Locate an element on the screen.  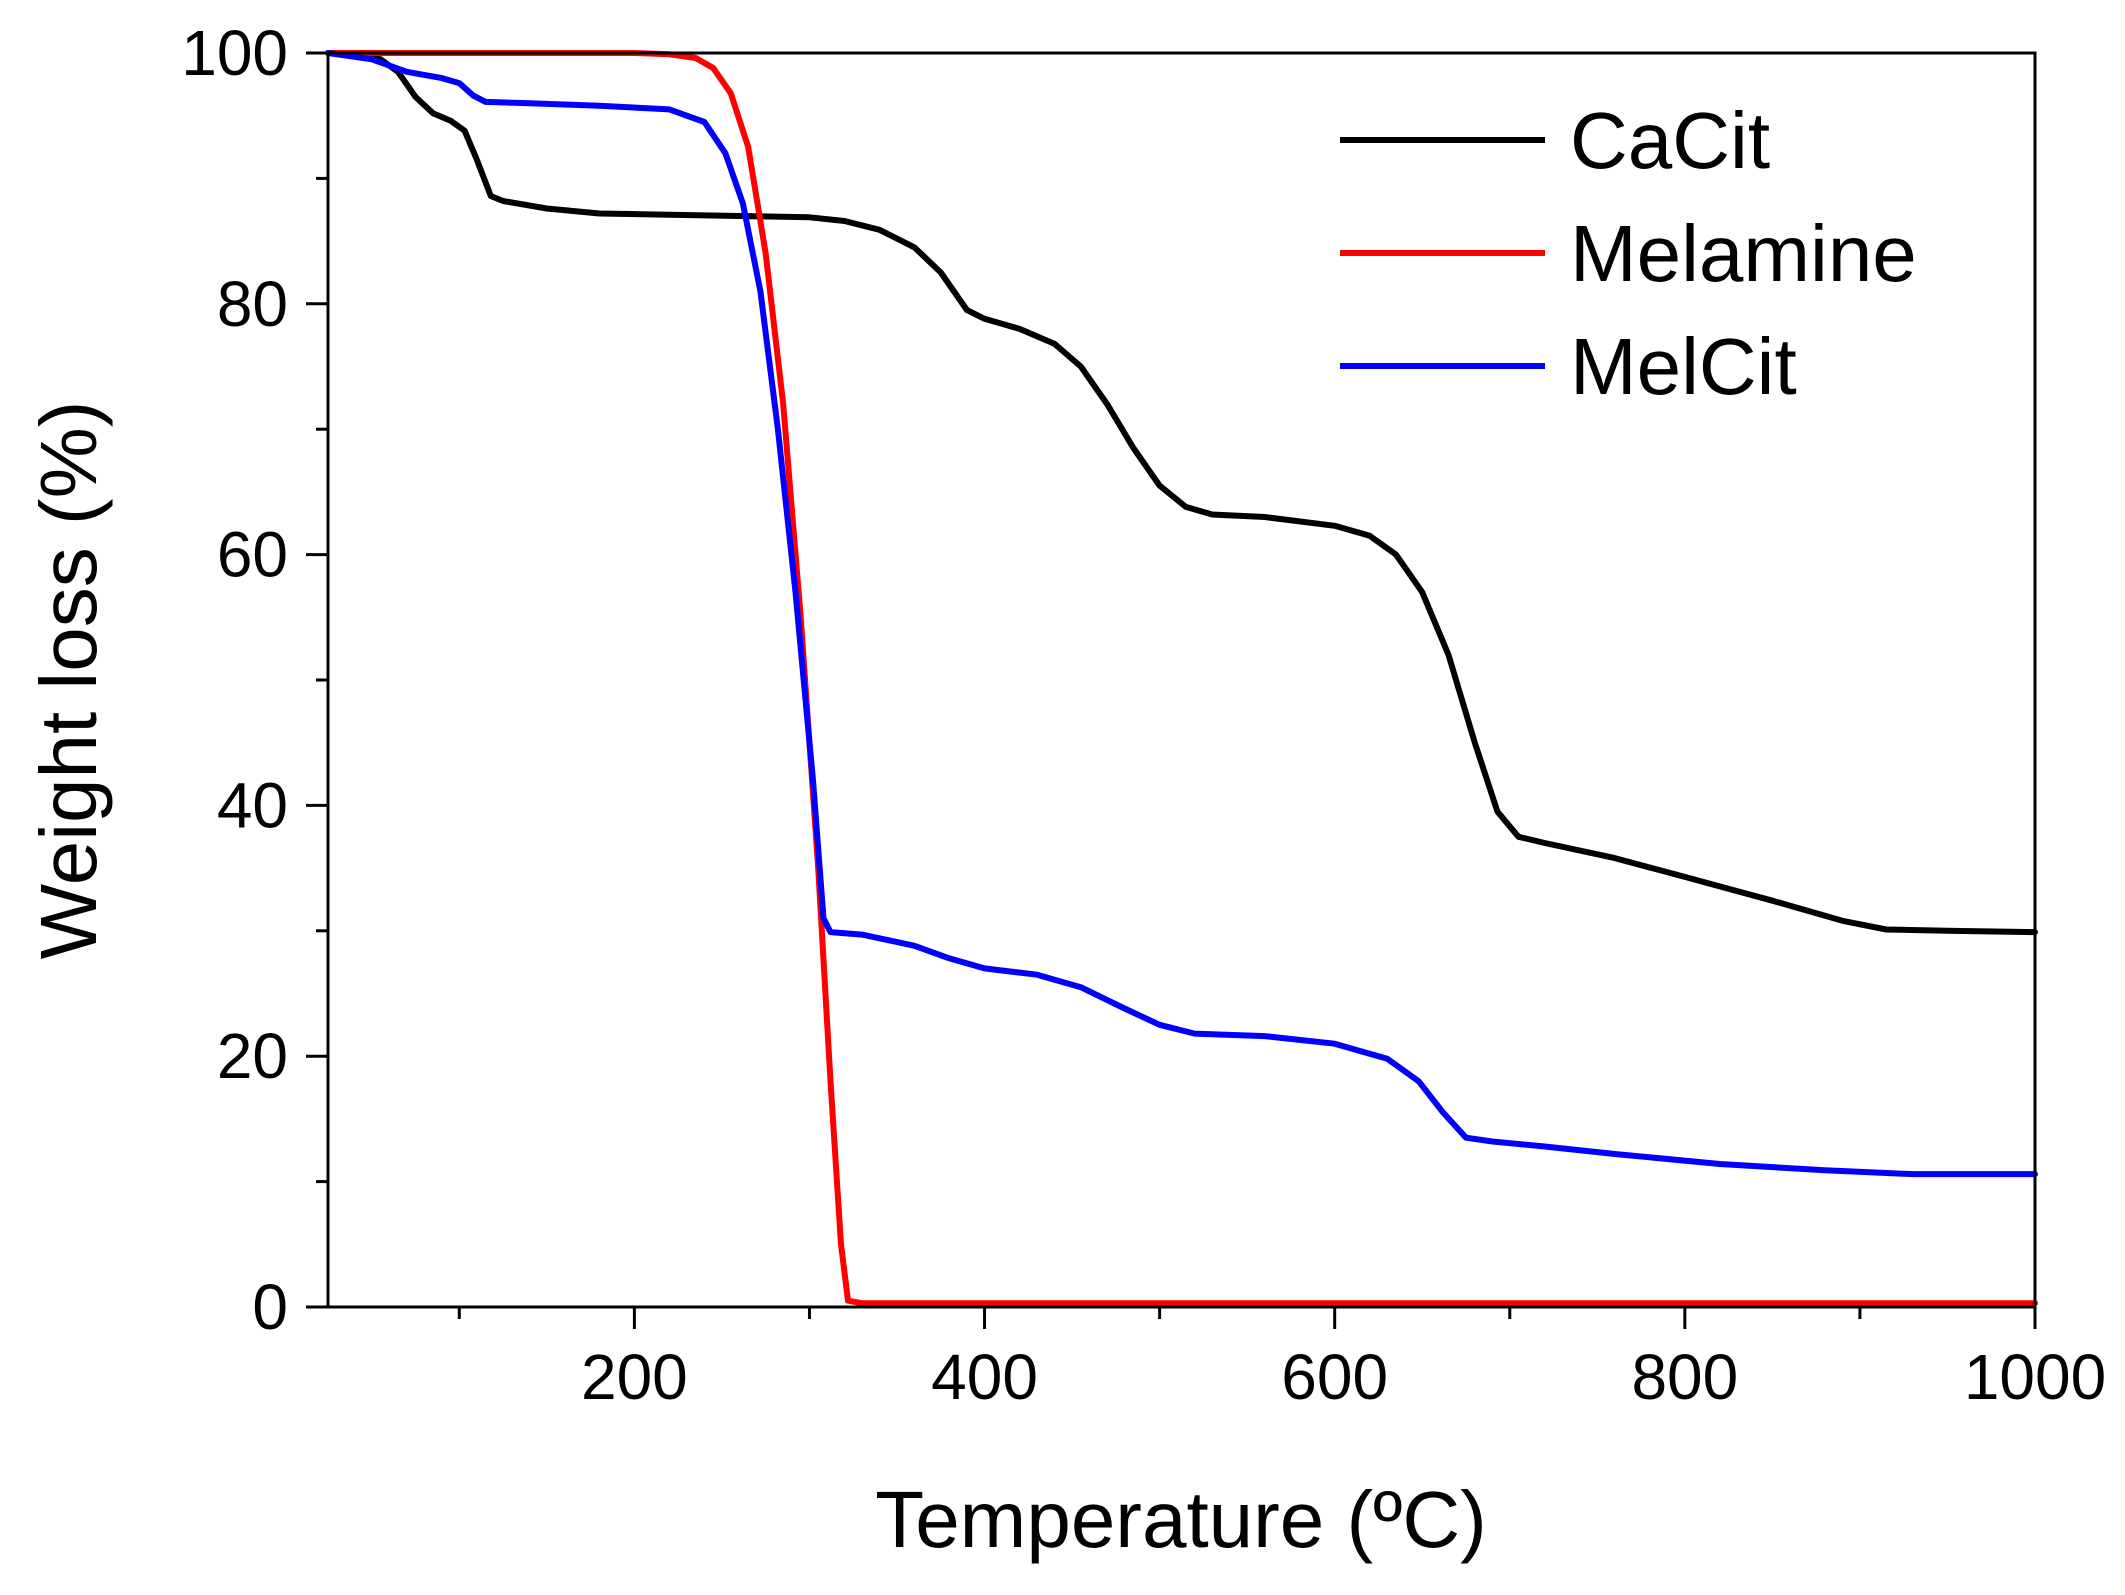
y-axis-title: Weight loss (%) is located at coordinates (68, 680).